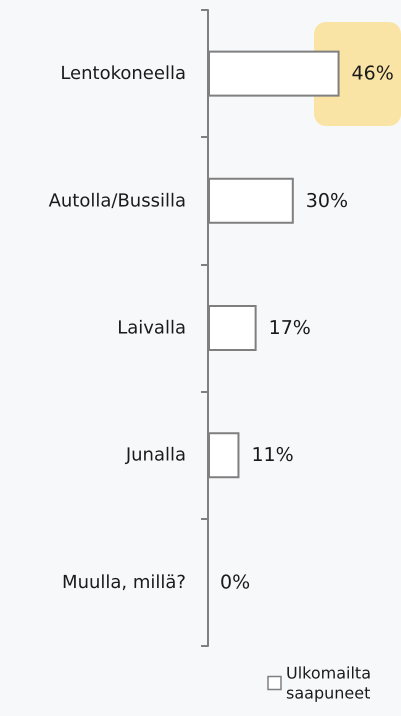 Image resolution: width=401 pixels, height=716 pixels. Describe the element at coordinates (272, 455) in the screenshot. I see `data-label: 11%` at that location.